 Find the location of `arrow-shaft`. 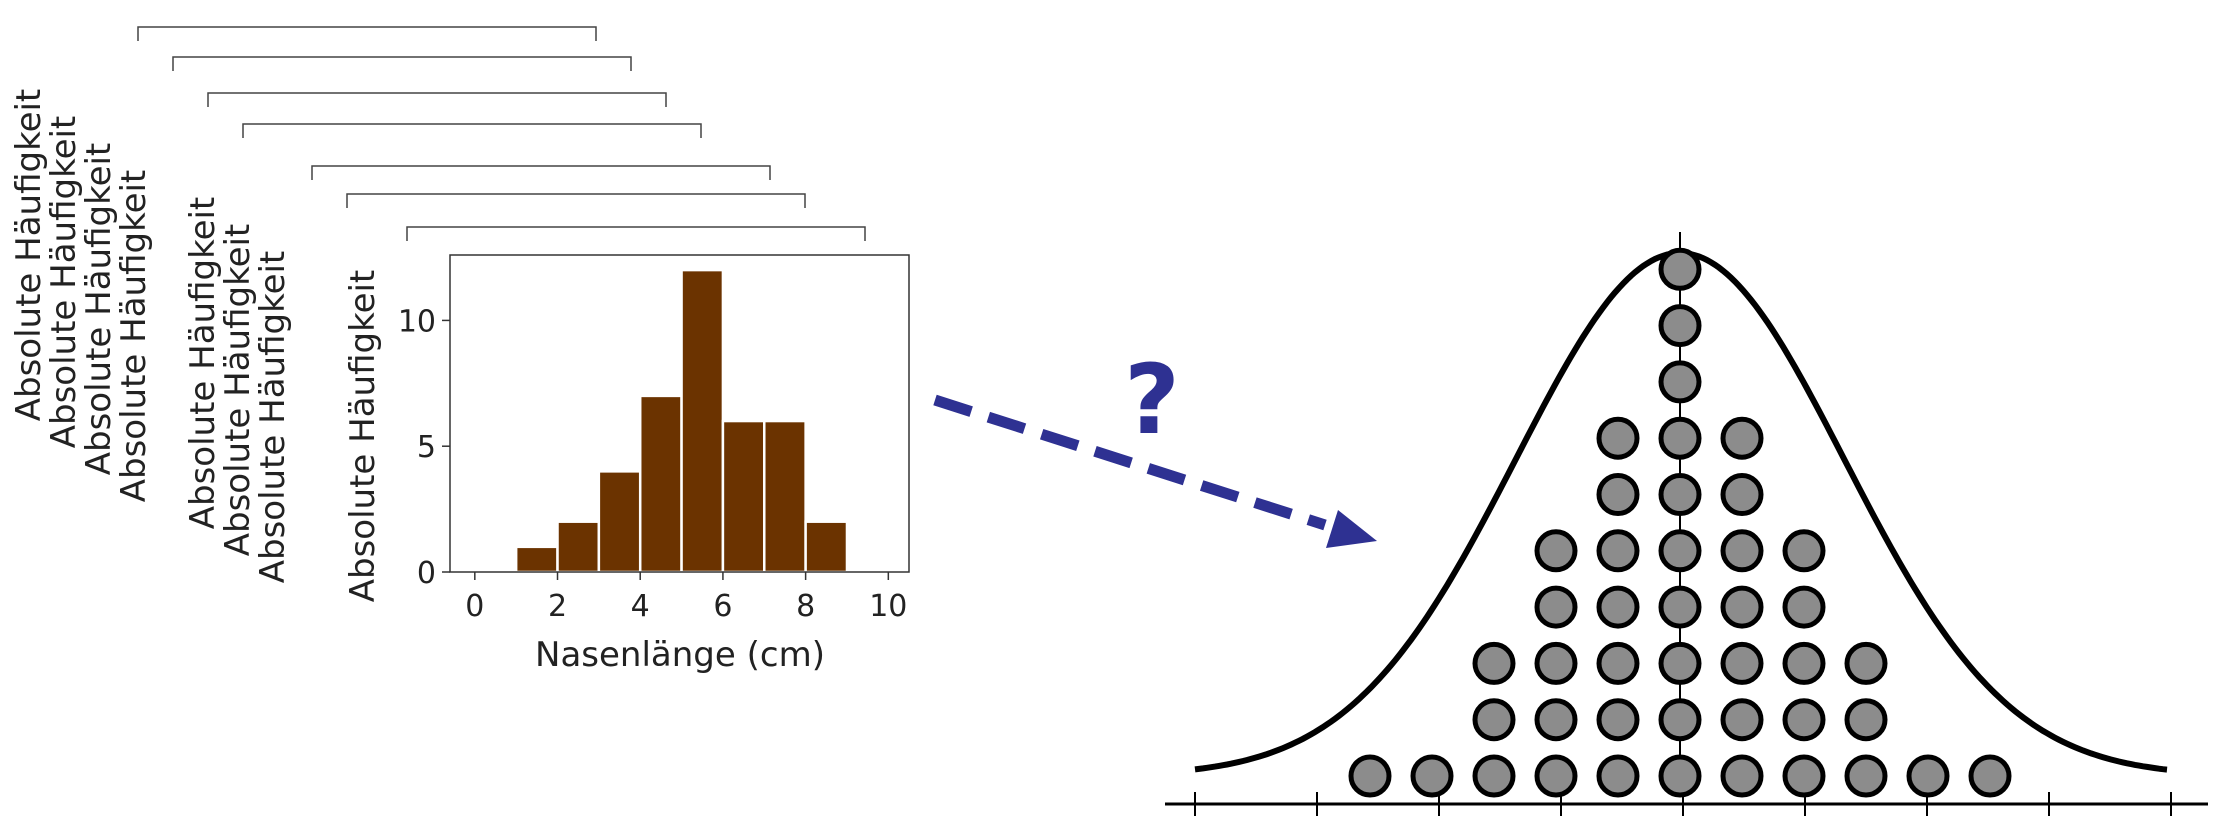

arrow-shaft is located at coordinates (1130, 462).